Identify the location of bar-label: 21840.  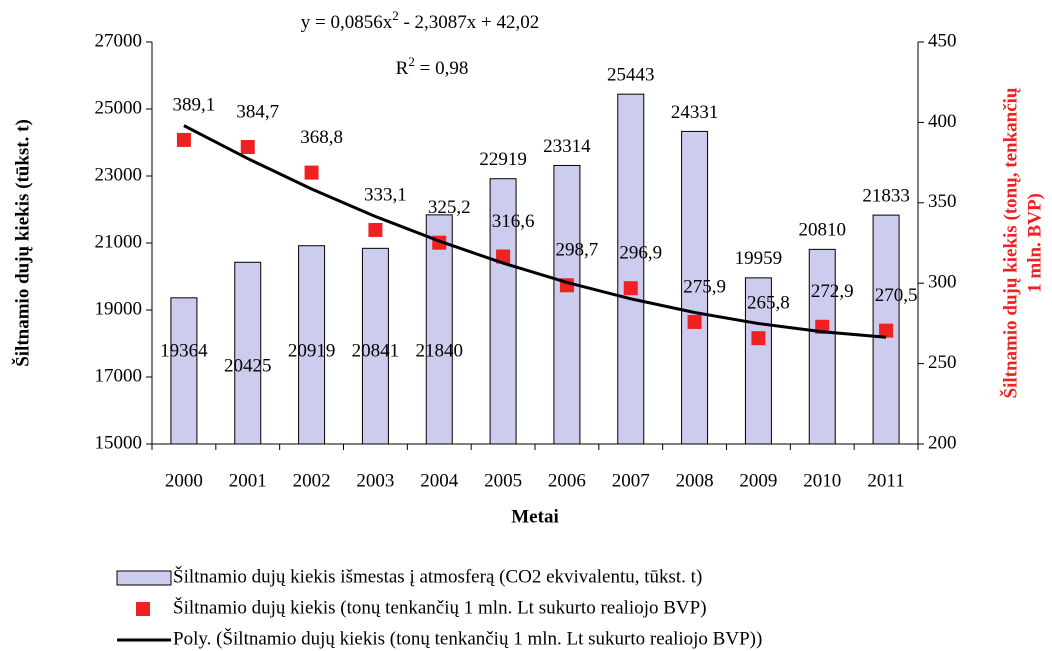
(440, 350).